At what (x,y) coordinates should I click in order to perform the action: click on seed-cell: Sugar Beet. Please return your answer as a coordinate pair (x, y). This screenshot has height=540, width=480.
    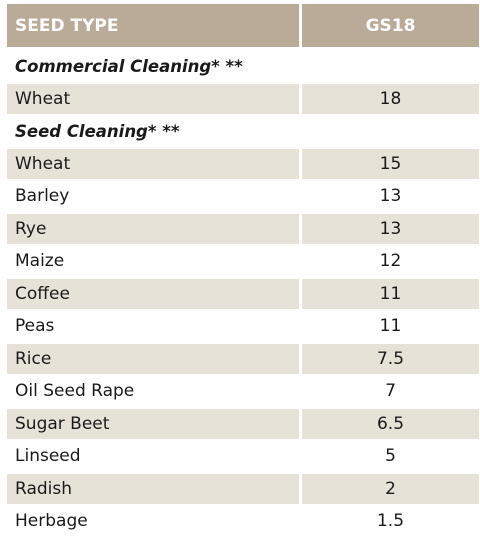
    Looking at the image, I should click on (153, 423).